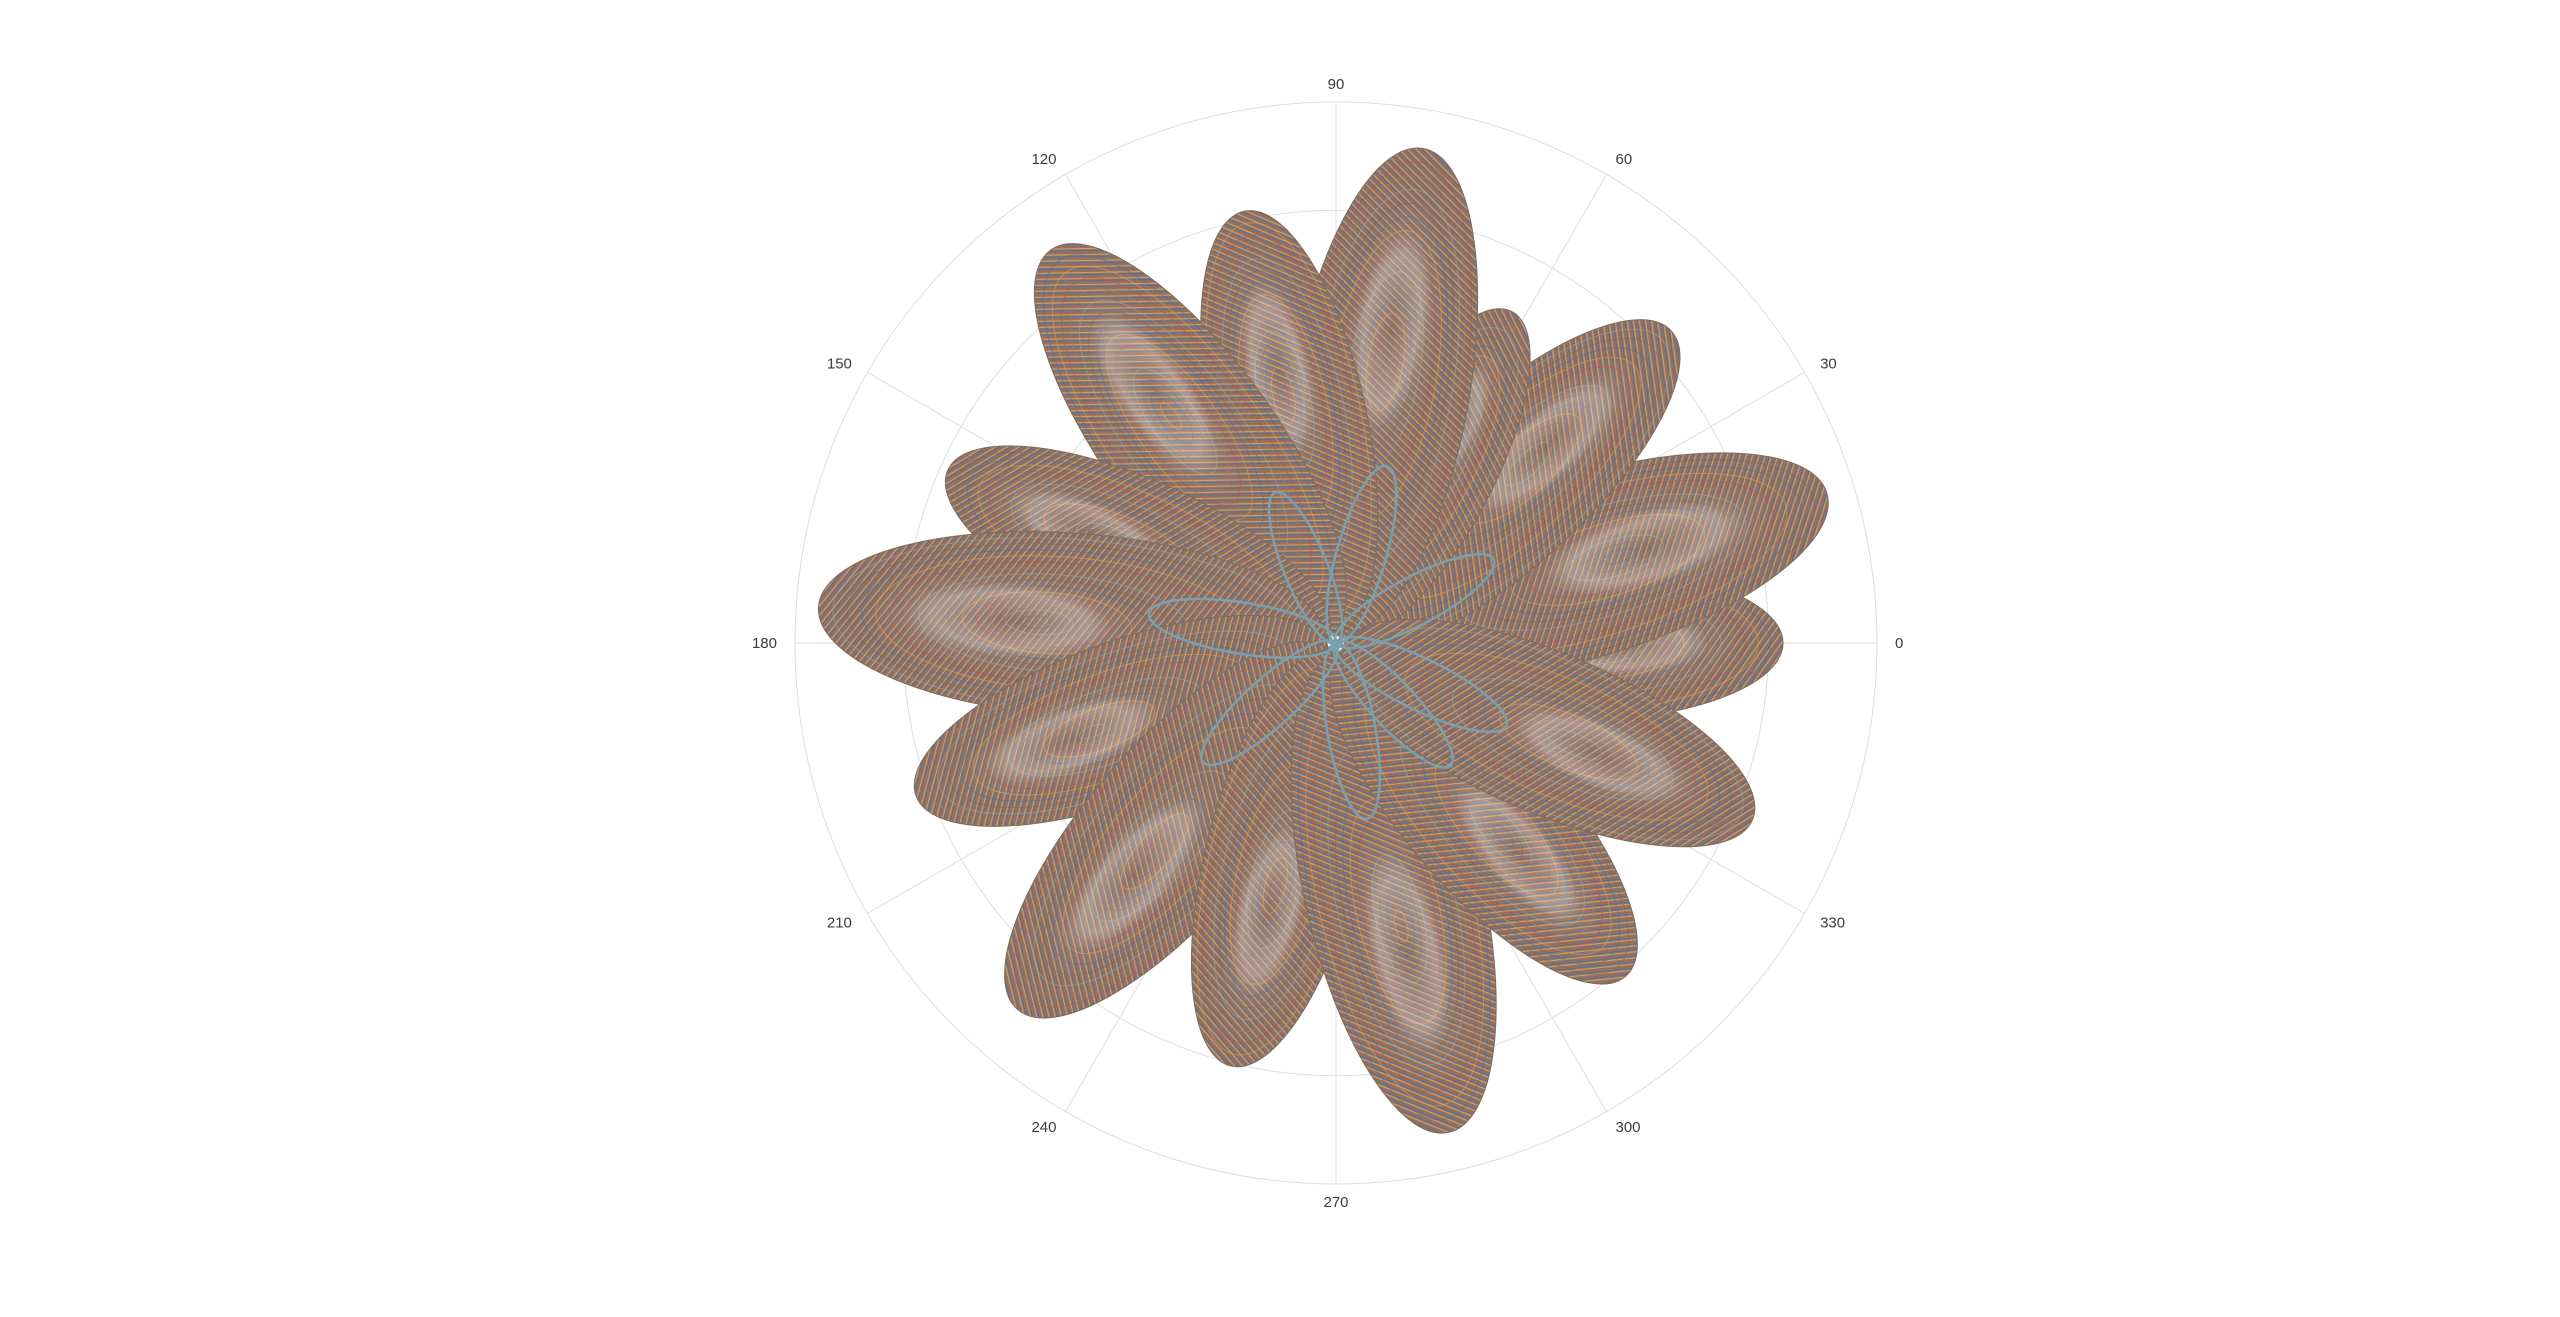 Image resolution: width=2560 pixels, height=1317 pixels. Describe the element at coordinates (764, 643) in the screenshot. I see `angular-tick-label: 180` at that location.